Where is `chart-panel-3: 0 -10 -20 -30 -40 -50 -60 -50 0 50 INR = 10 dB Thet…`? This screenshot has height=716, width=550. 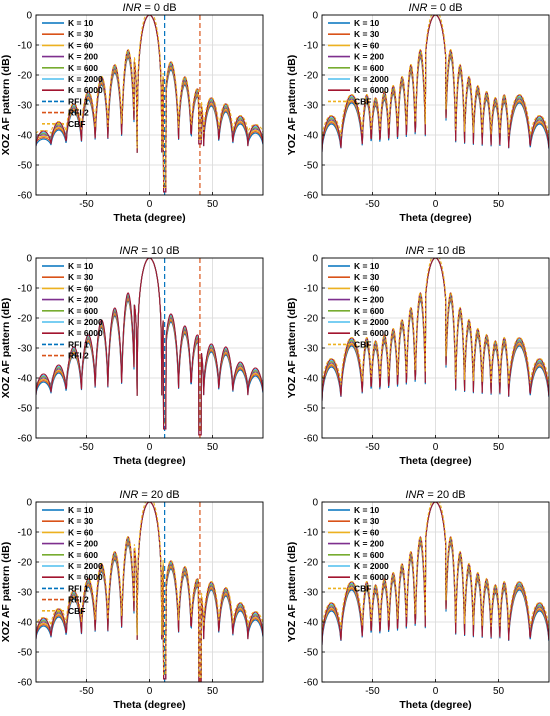 chart-panel-3: 0 -10 -20 -30 -40 -50 -60 -50 0 50 INR = 10 dB Thet… is located at coordinates (132, 356).